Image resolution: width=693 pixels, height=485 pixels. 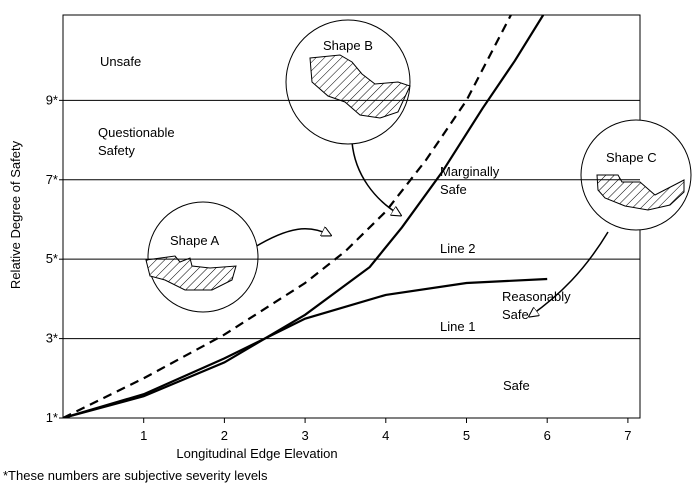 I want to click on annotation: Questionable, so click(x=136, y=132).